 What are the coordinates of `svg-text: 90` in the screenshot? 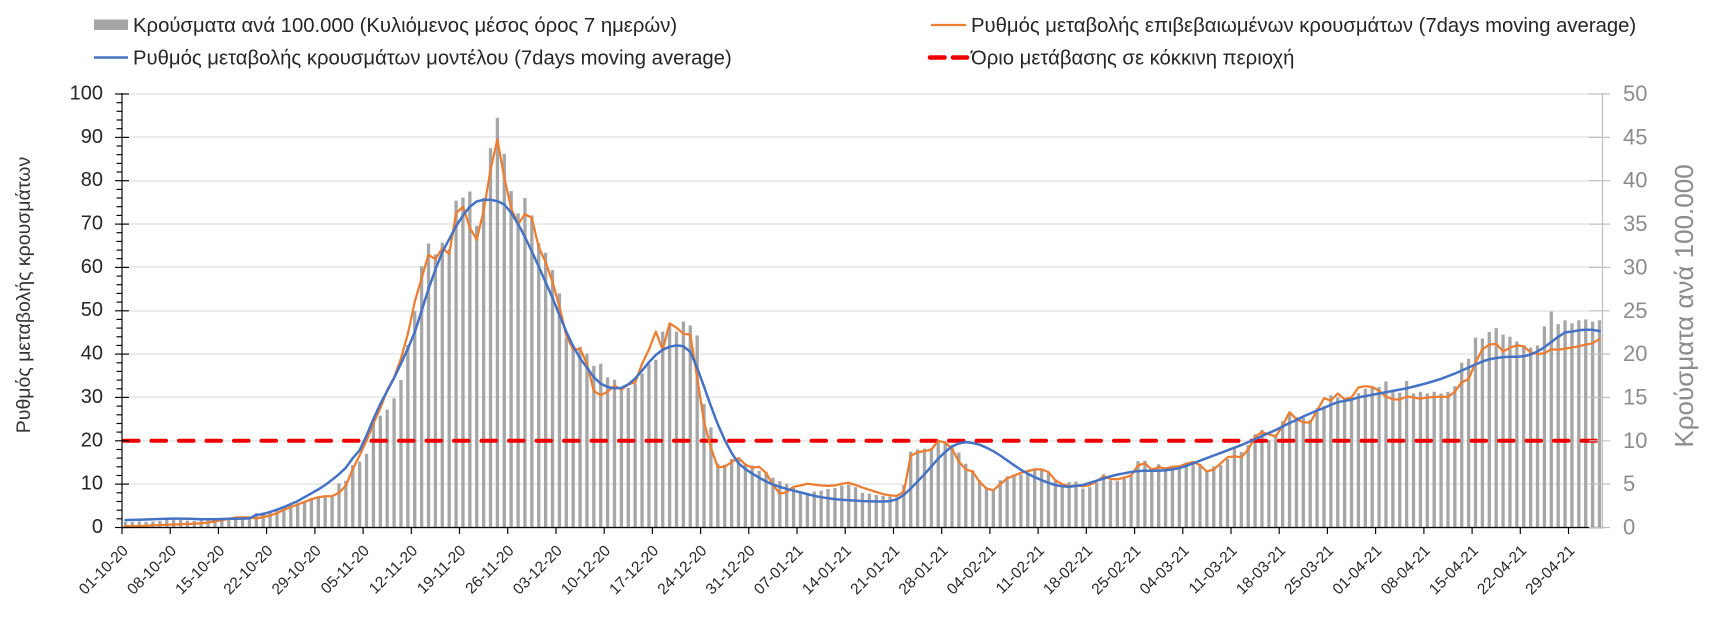 It's located at (92, 137).